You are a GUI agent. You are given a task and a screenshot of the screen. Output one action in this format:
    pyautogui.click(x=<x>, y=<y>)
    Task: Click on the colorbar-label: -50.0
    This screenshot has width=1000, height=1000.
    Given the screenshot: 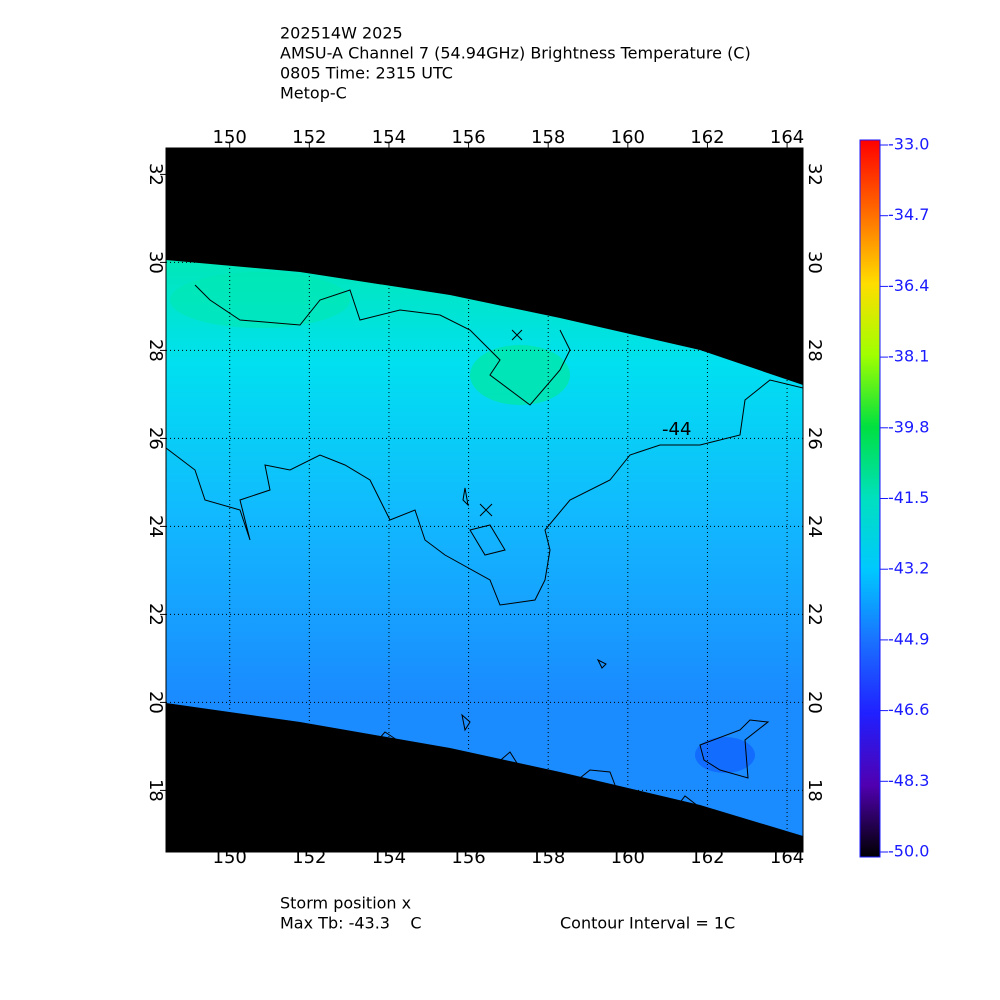 What is the action you would take?
    pyautogui.click(x=908, y=851)
    